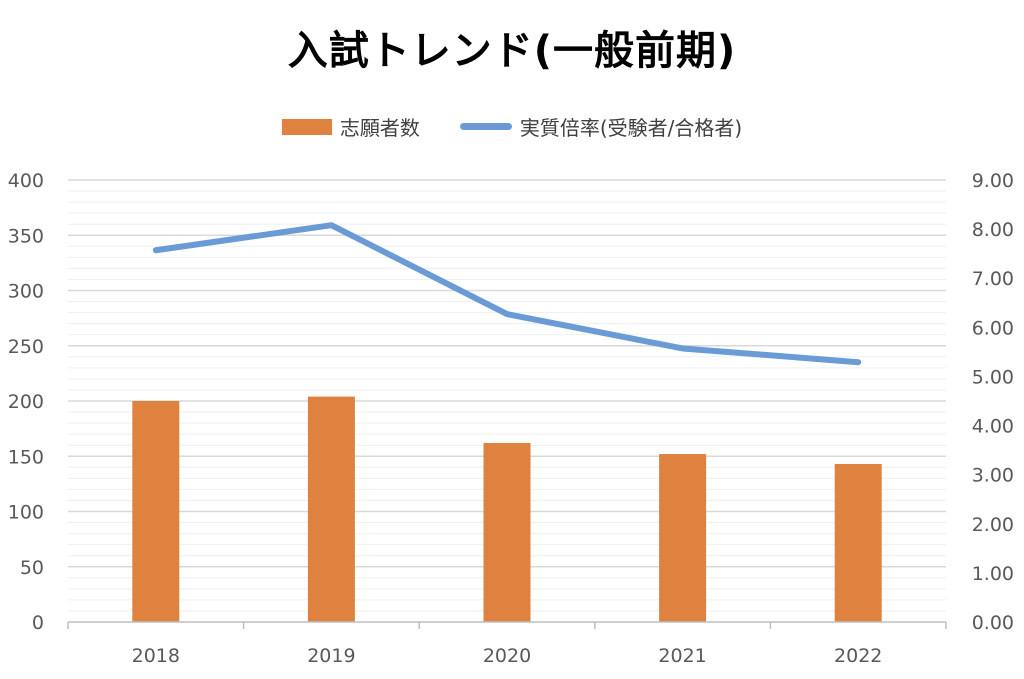 This screenshot has height=679, width=1024. What do you see at coordinates (993, 328) in the screenshot?
I see `y-right-tick-label: 6.00` at bounding box center [993, 328].